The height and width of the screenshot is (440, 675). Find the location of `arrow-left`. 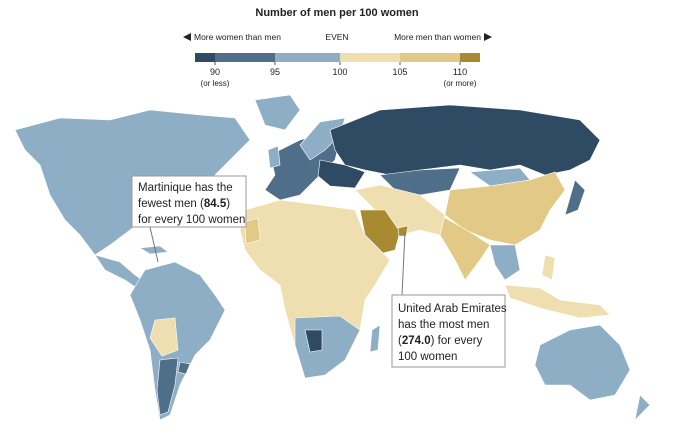

arrow-left is located at coordinates (187, 37).